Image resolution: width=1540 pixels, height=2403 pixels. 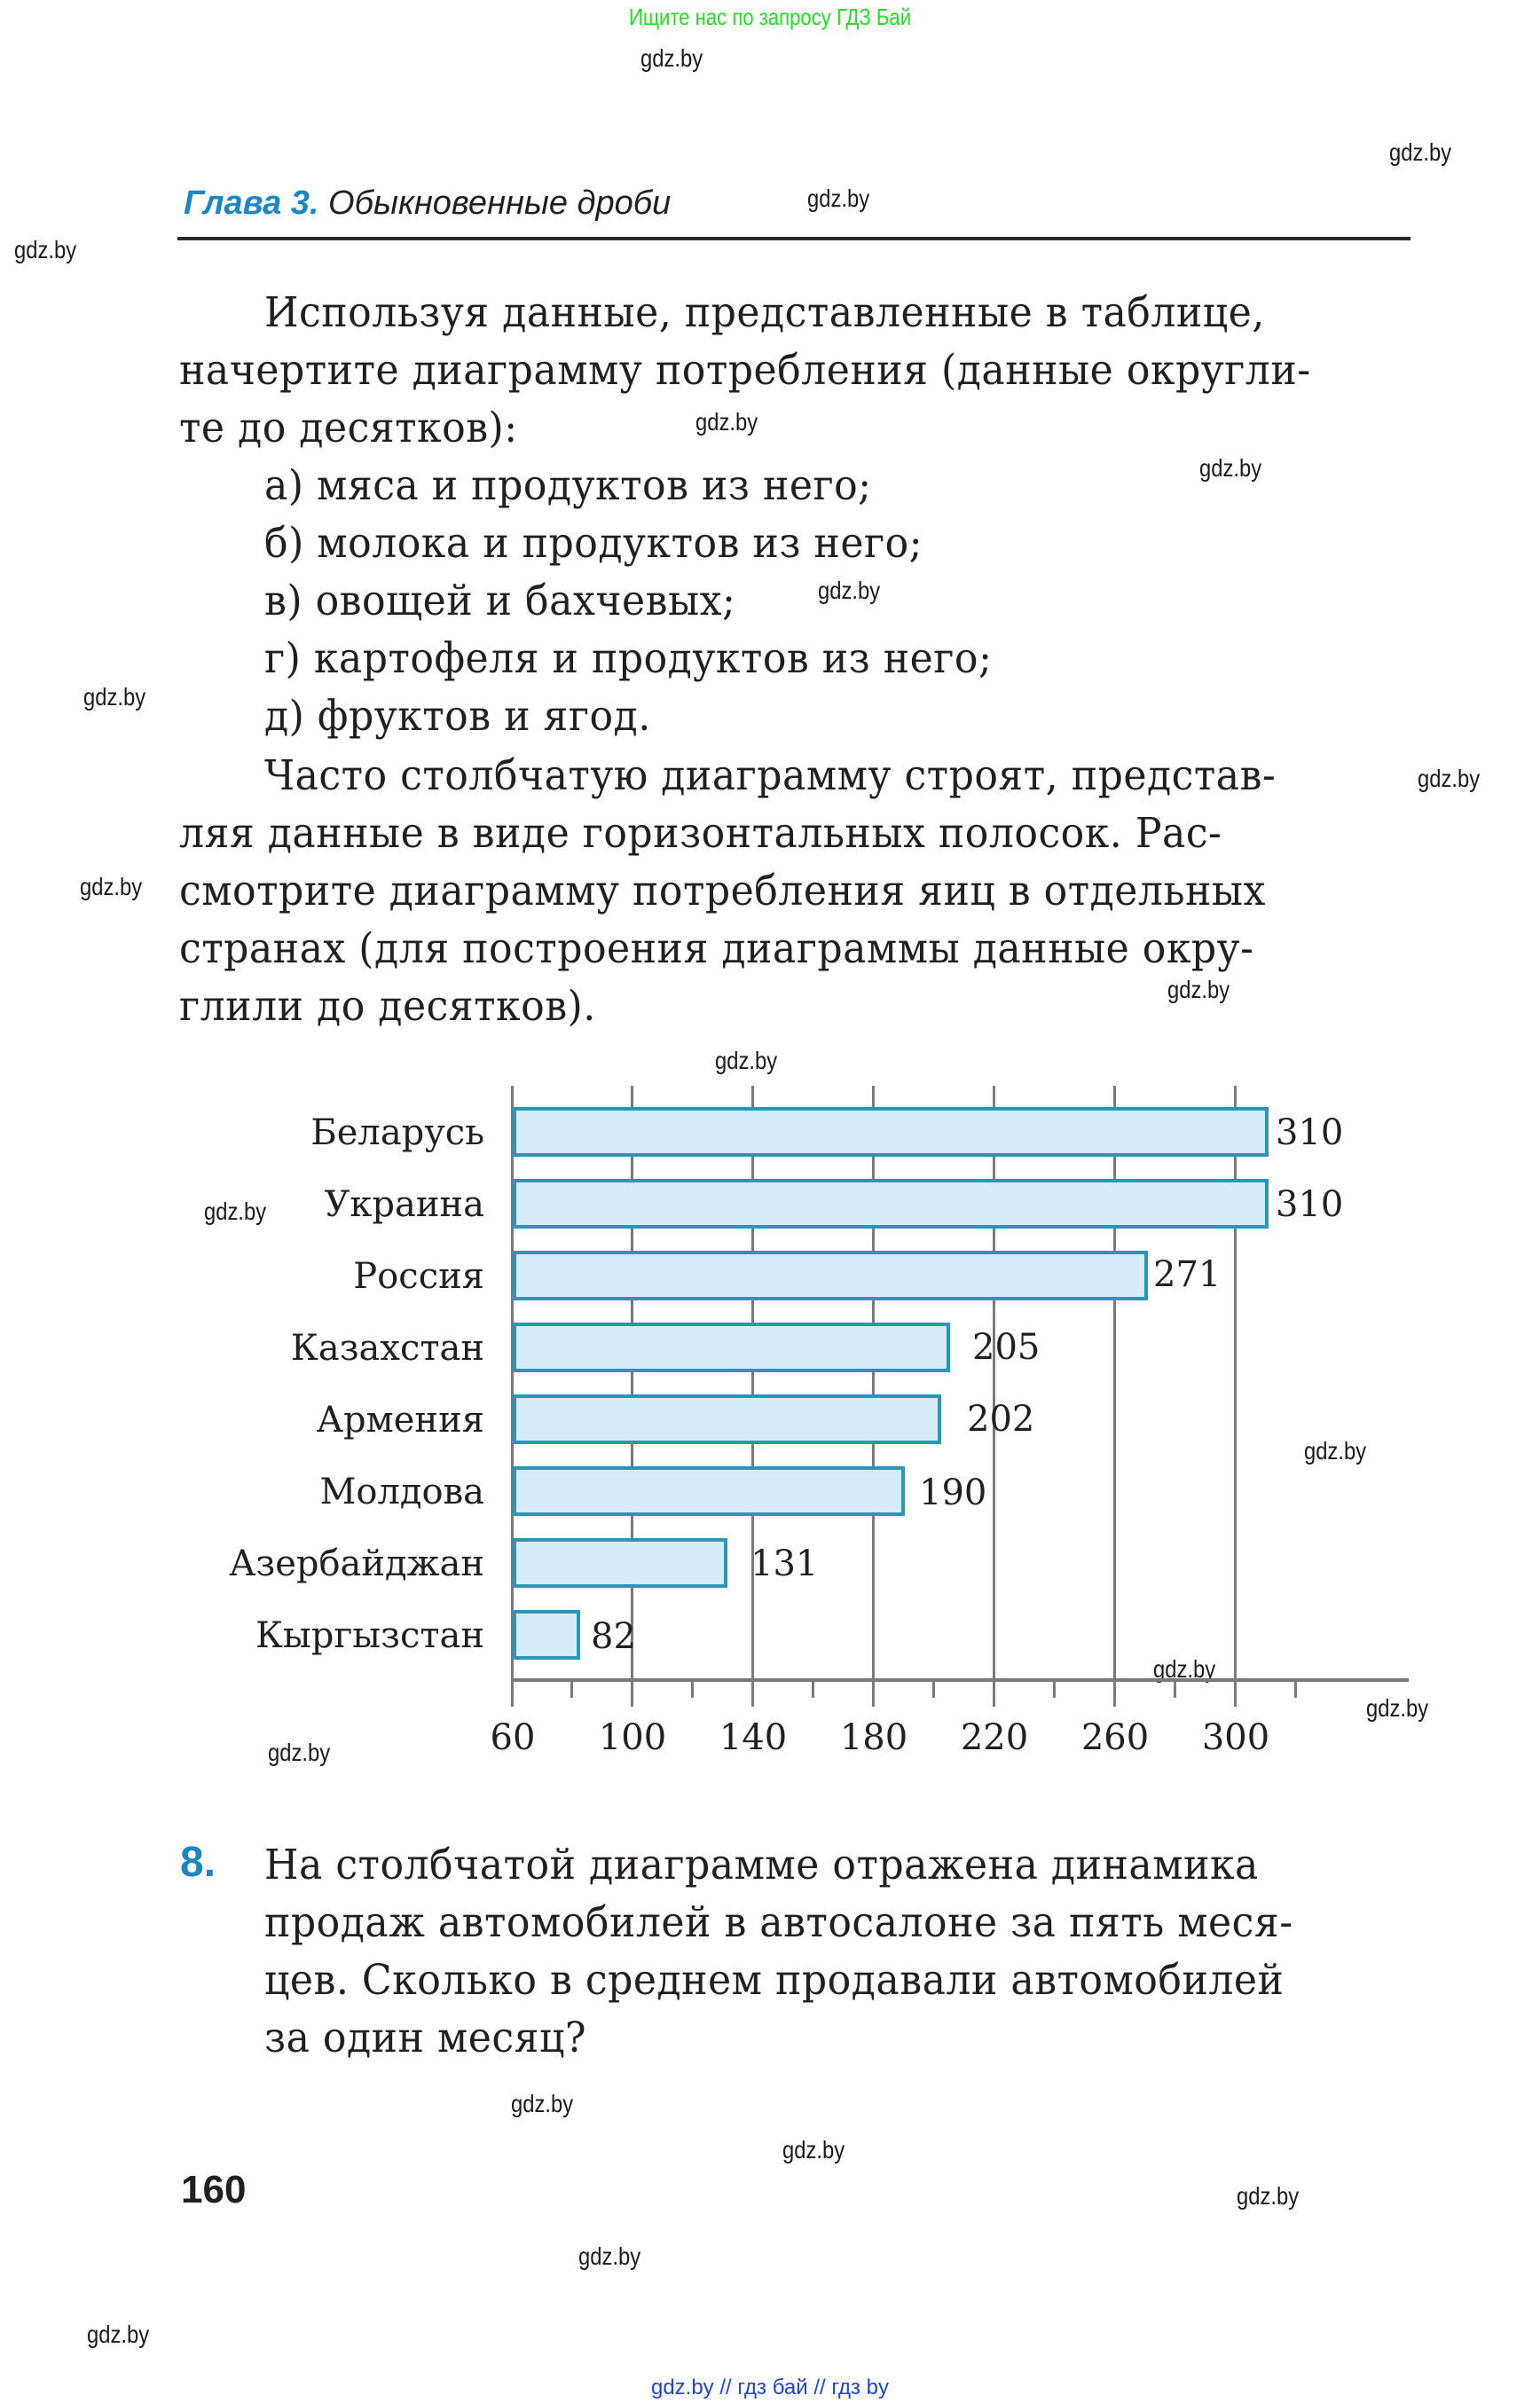 I want to click on category-label: Кыргызстан, so click(x=369, y=1635).